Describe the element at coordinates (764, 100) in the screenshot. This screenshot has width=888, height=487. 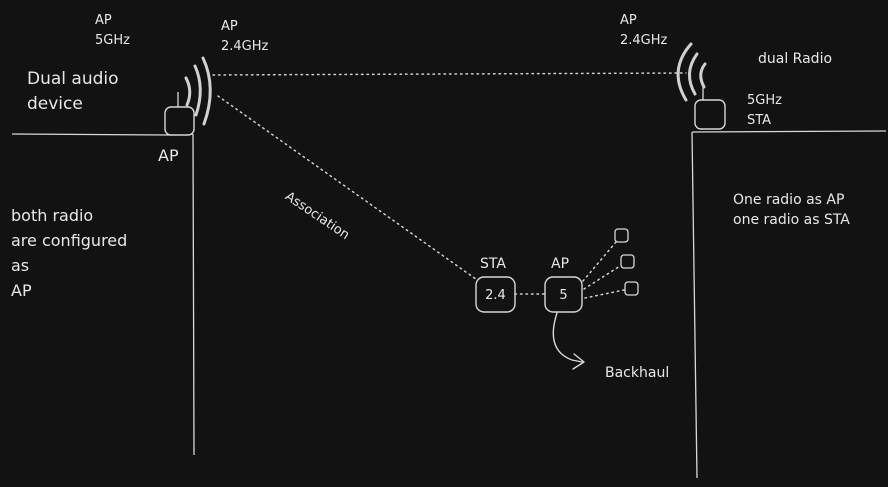
I see `right-sta-label-line1: 5GHz` at that location.